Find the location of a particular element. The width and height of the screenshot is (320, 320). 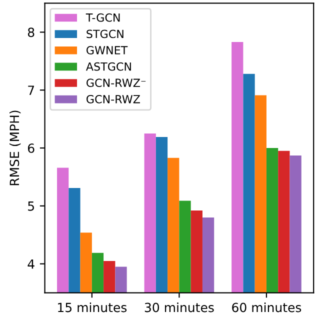

legend-label: GCN-RWZ⁻ is located at coordinates (116, 83).